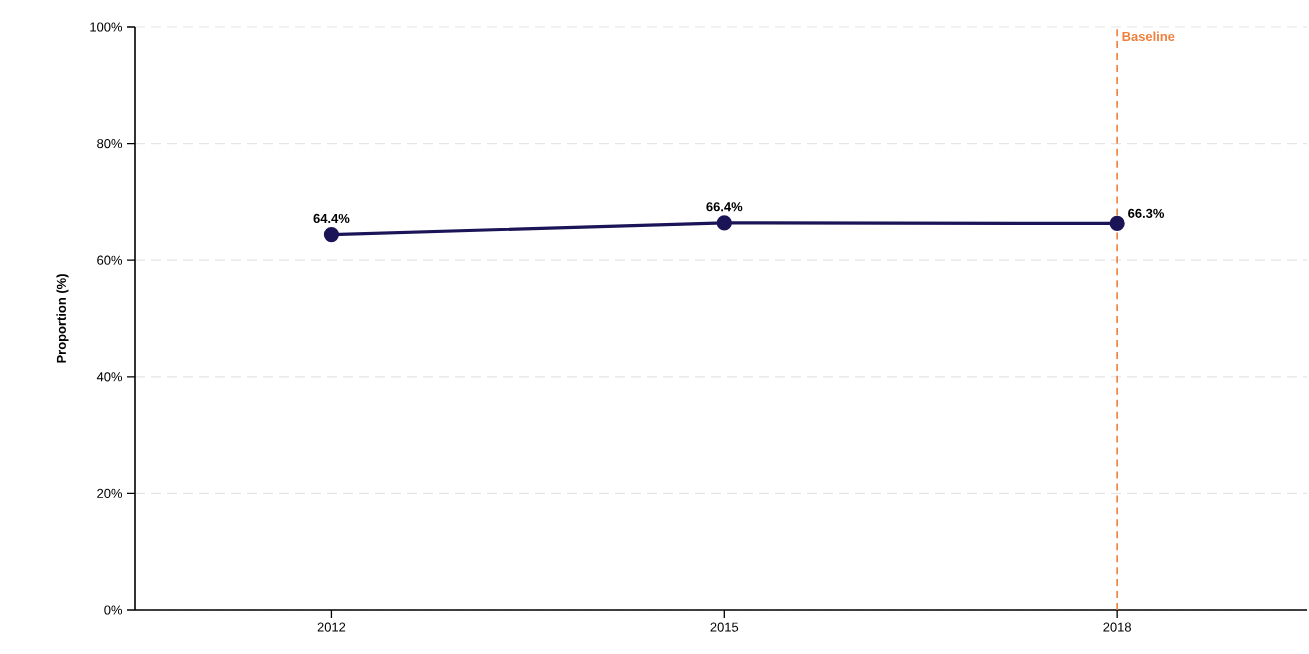  What do you see at coordinates (1148, 36) in the screenshot?
I see `ref-line-label: Baseline` at bounding box center [1148, 36].